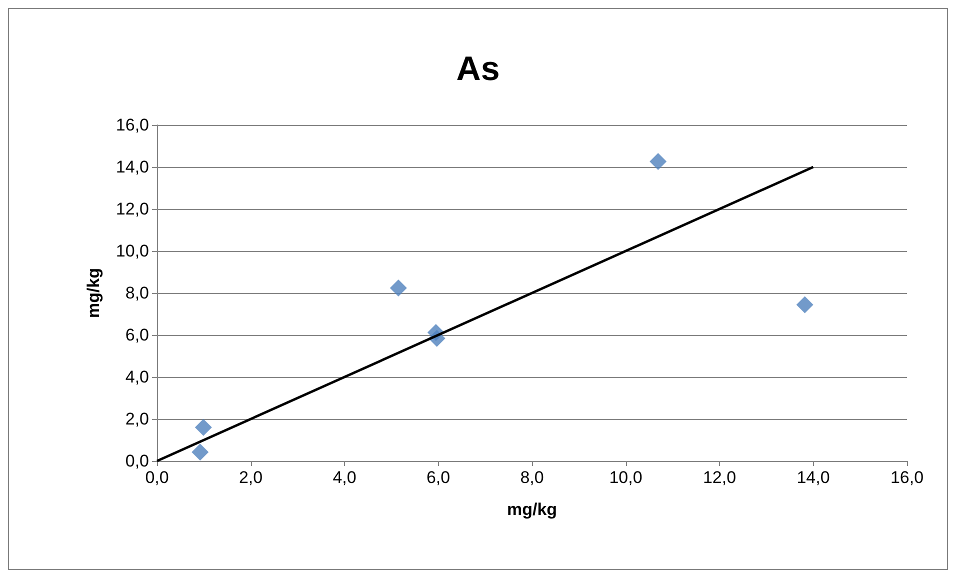 This screenshot has height=580, width=958. I want to click on x-tick-label: 2,0, so click(250, 477).